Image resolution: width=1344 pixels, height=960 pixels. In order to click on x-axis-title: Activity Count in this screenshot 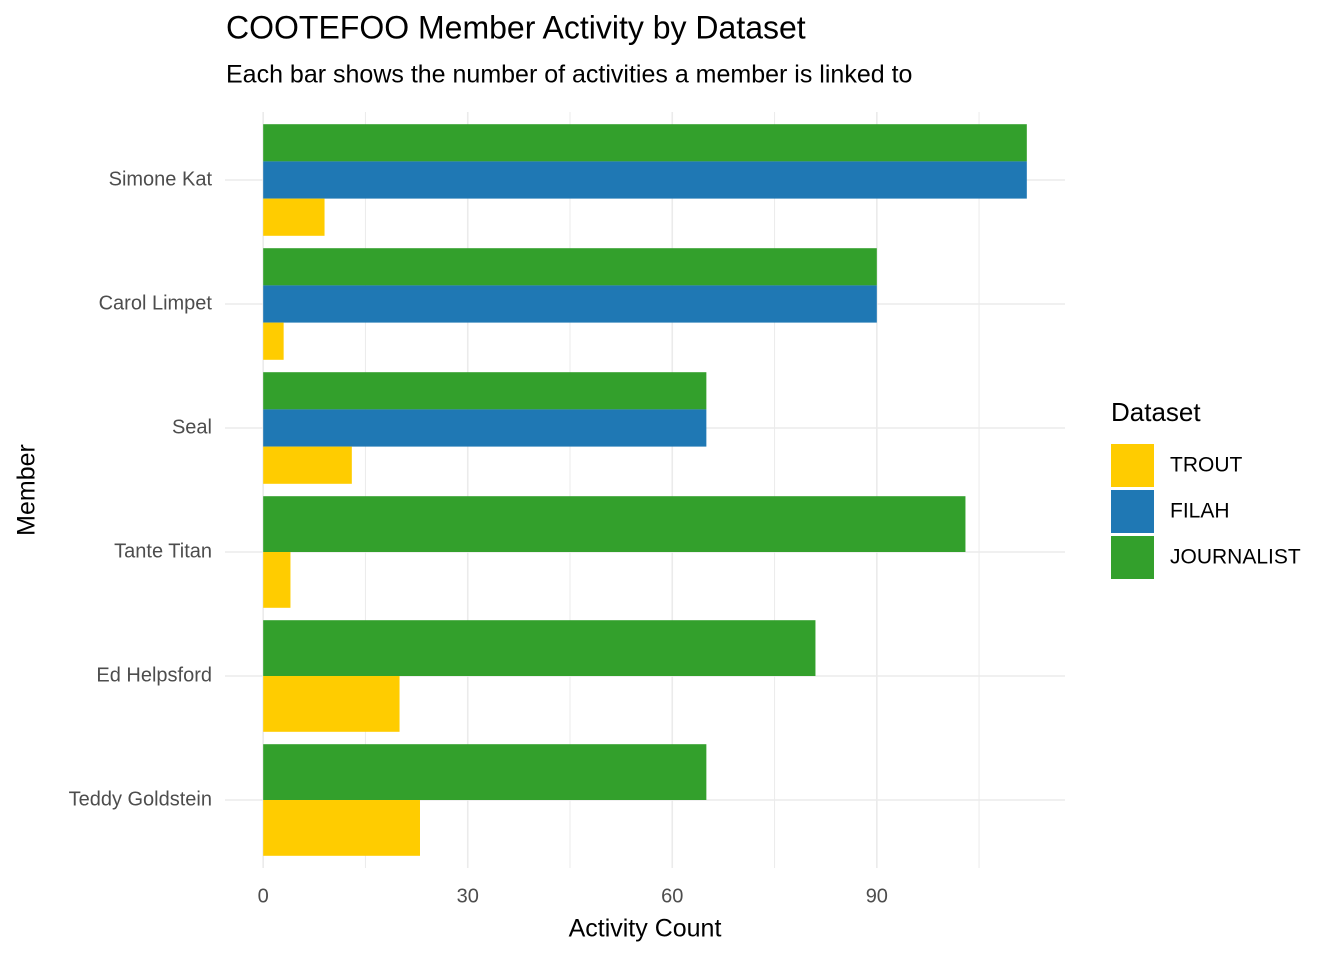, I will do `click(645, 929)`.